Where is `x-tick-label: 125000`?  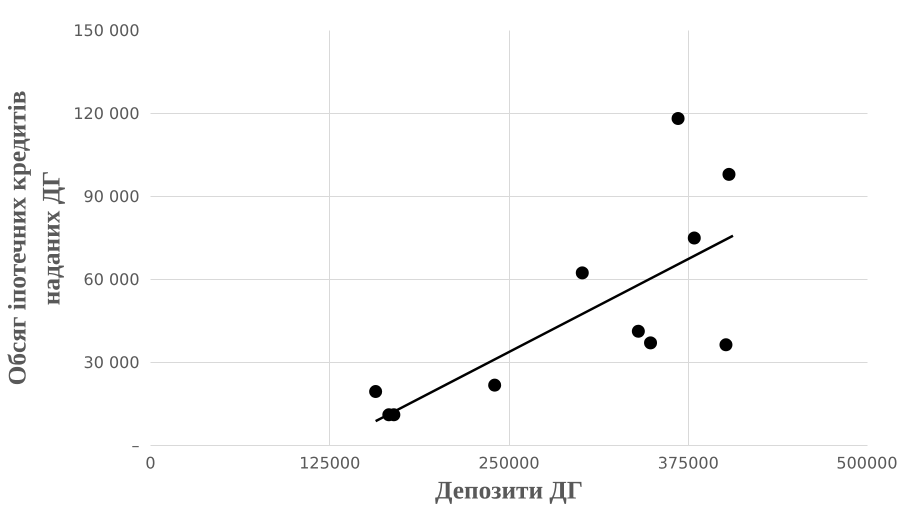 x-tick-label: 125000 is located at coordinates (329, 463).